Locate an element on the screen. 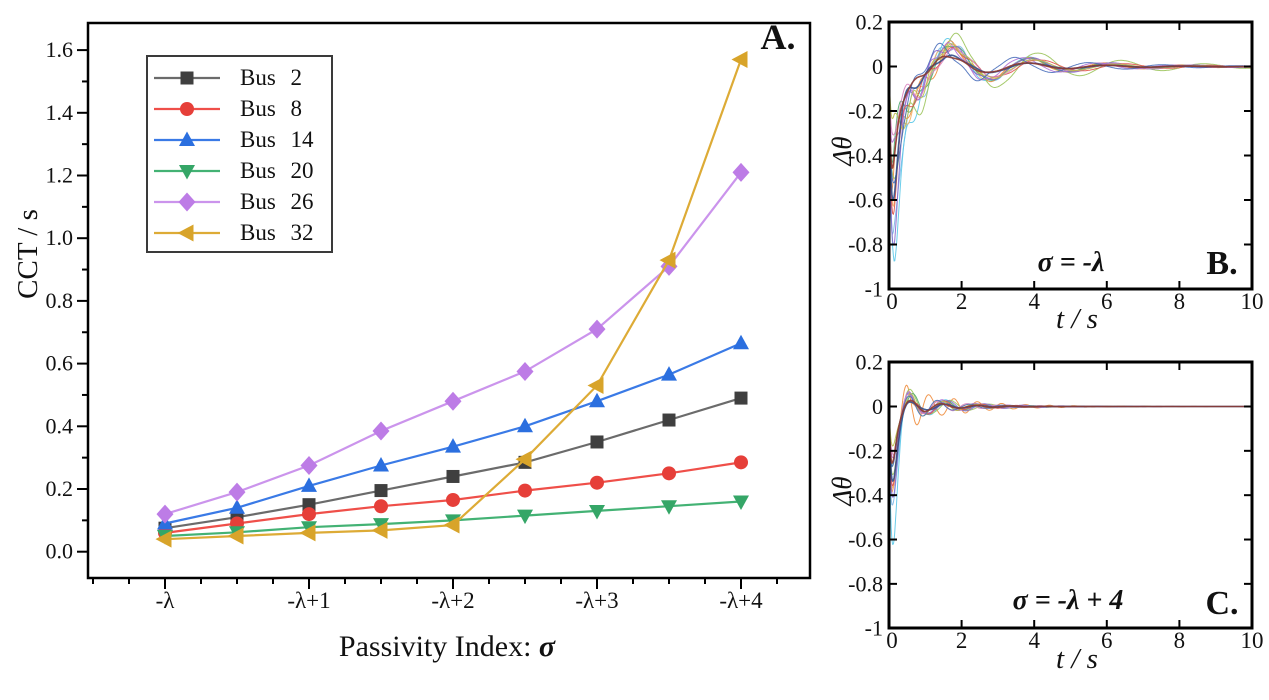 This screenshot has width=1269, height=700. panel-c-y-tick-label: -0.2 is located at coordinates (865, 450).